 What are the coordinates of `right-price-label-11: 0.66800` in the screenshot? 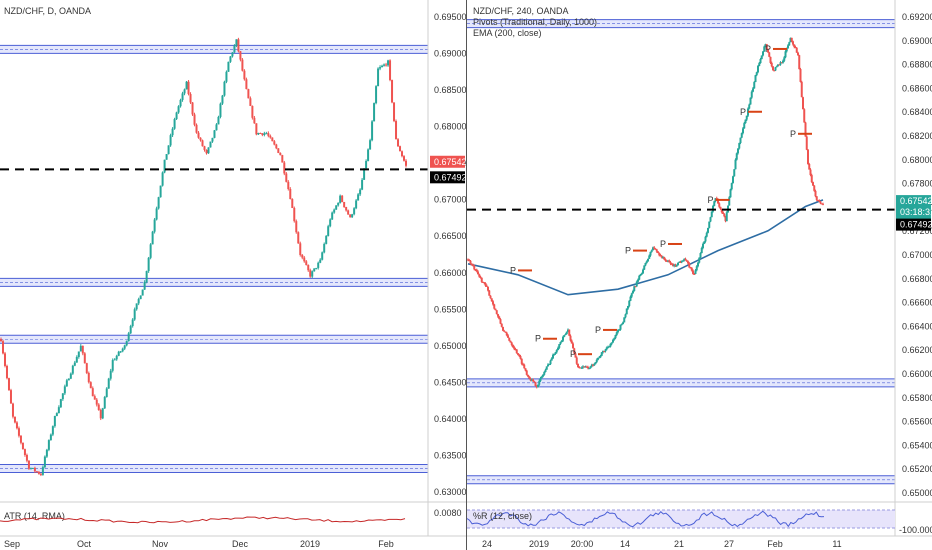 It's located at (917, 279).